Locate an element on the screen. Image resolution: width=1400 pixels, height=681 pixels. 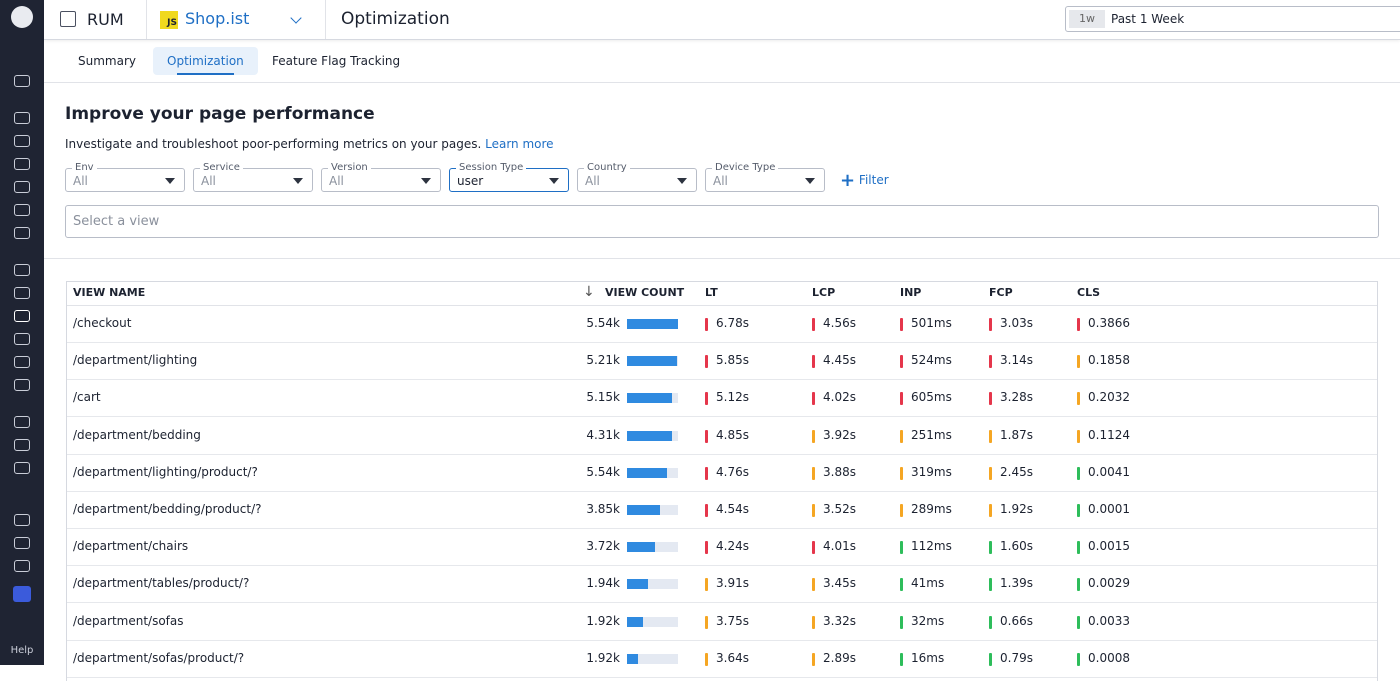
metric-value: 605ms is located at coordinates (931, 397).